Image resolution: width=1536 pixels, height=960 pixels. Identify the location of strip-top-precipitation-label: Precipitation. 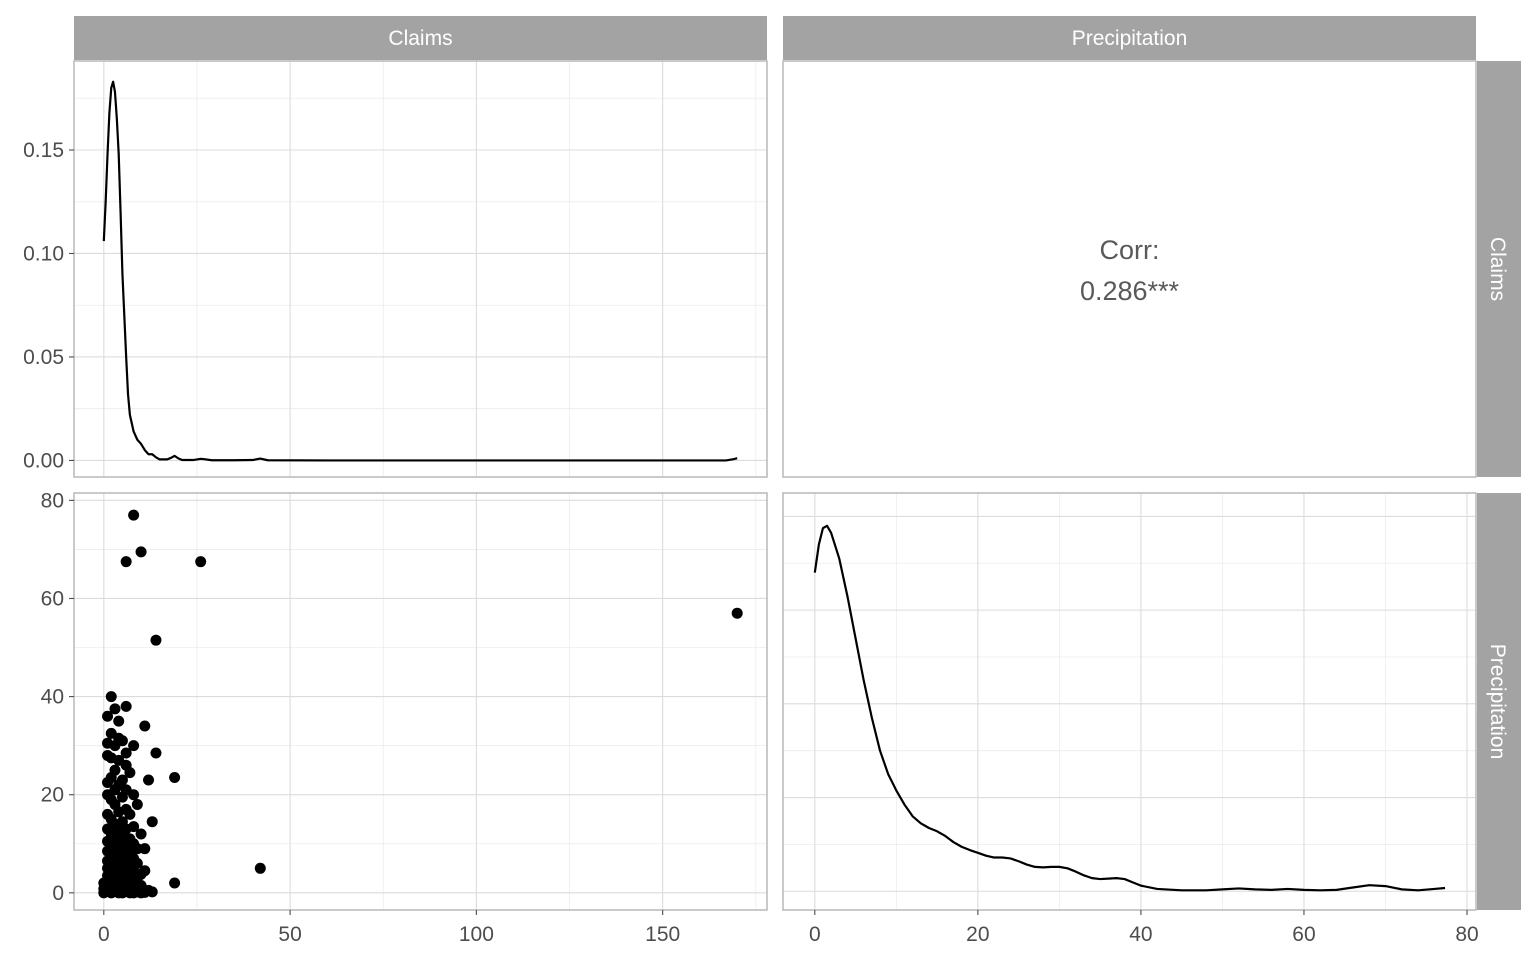
(1130, 38).